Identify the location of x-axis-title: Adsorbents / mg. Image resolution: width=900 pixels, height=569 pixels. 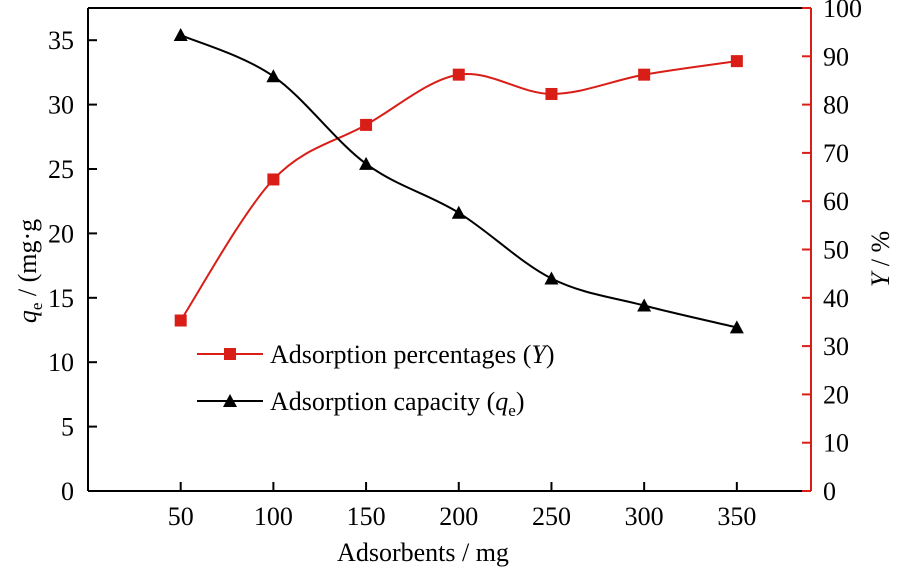
(423, 552).